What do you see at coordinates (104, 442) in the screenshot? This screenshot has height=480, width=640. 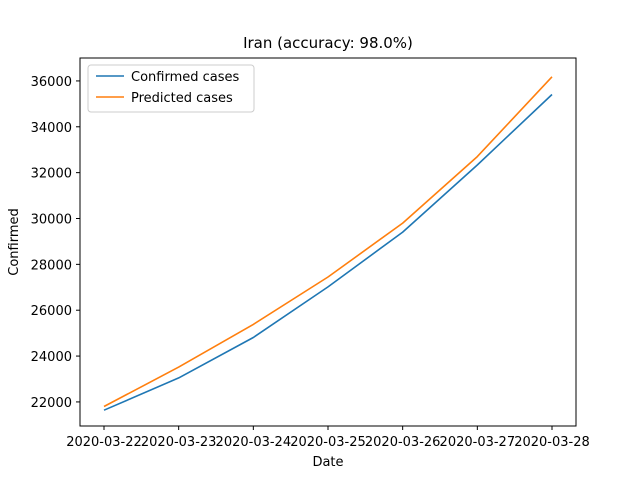 I see `x-tick-label: 2020-03-22` at bounding box center [104, 442].